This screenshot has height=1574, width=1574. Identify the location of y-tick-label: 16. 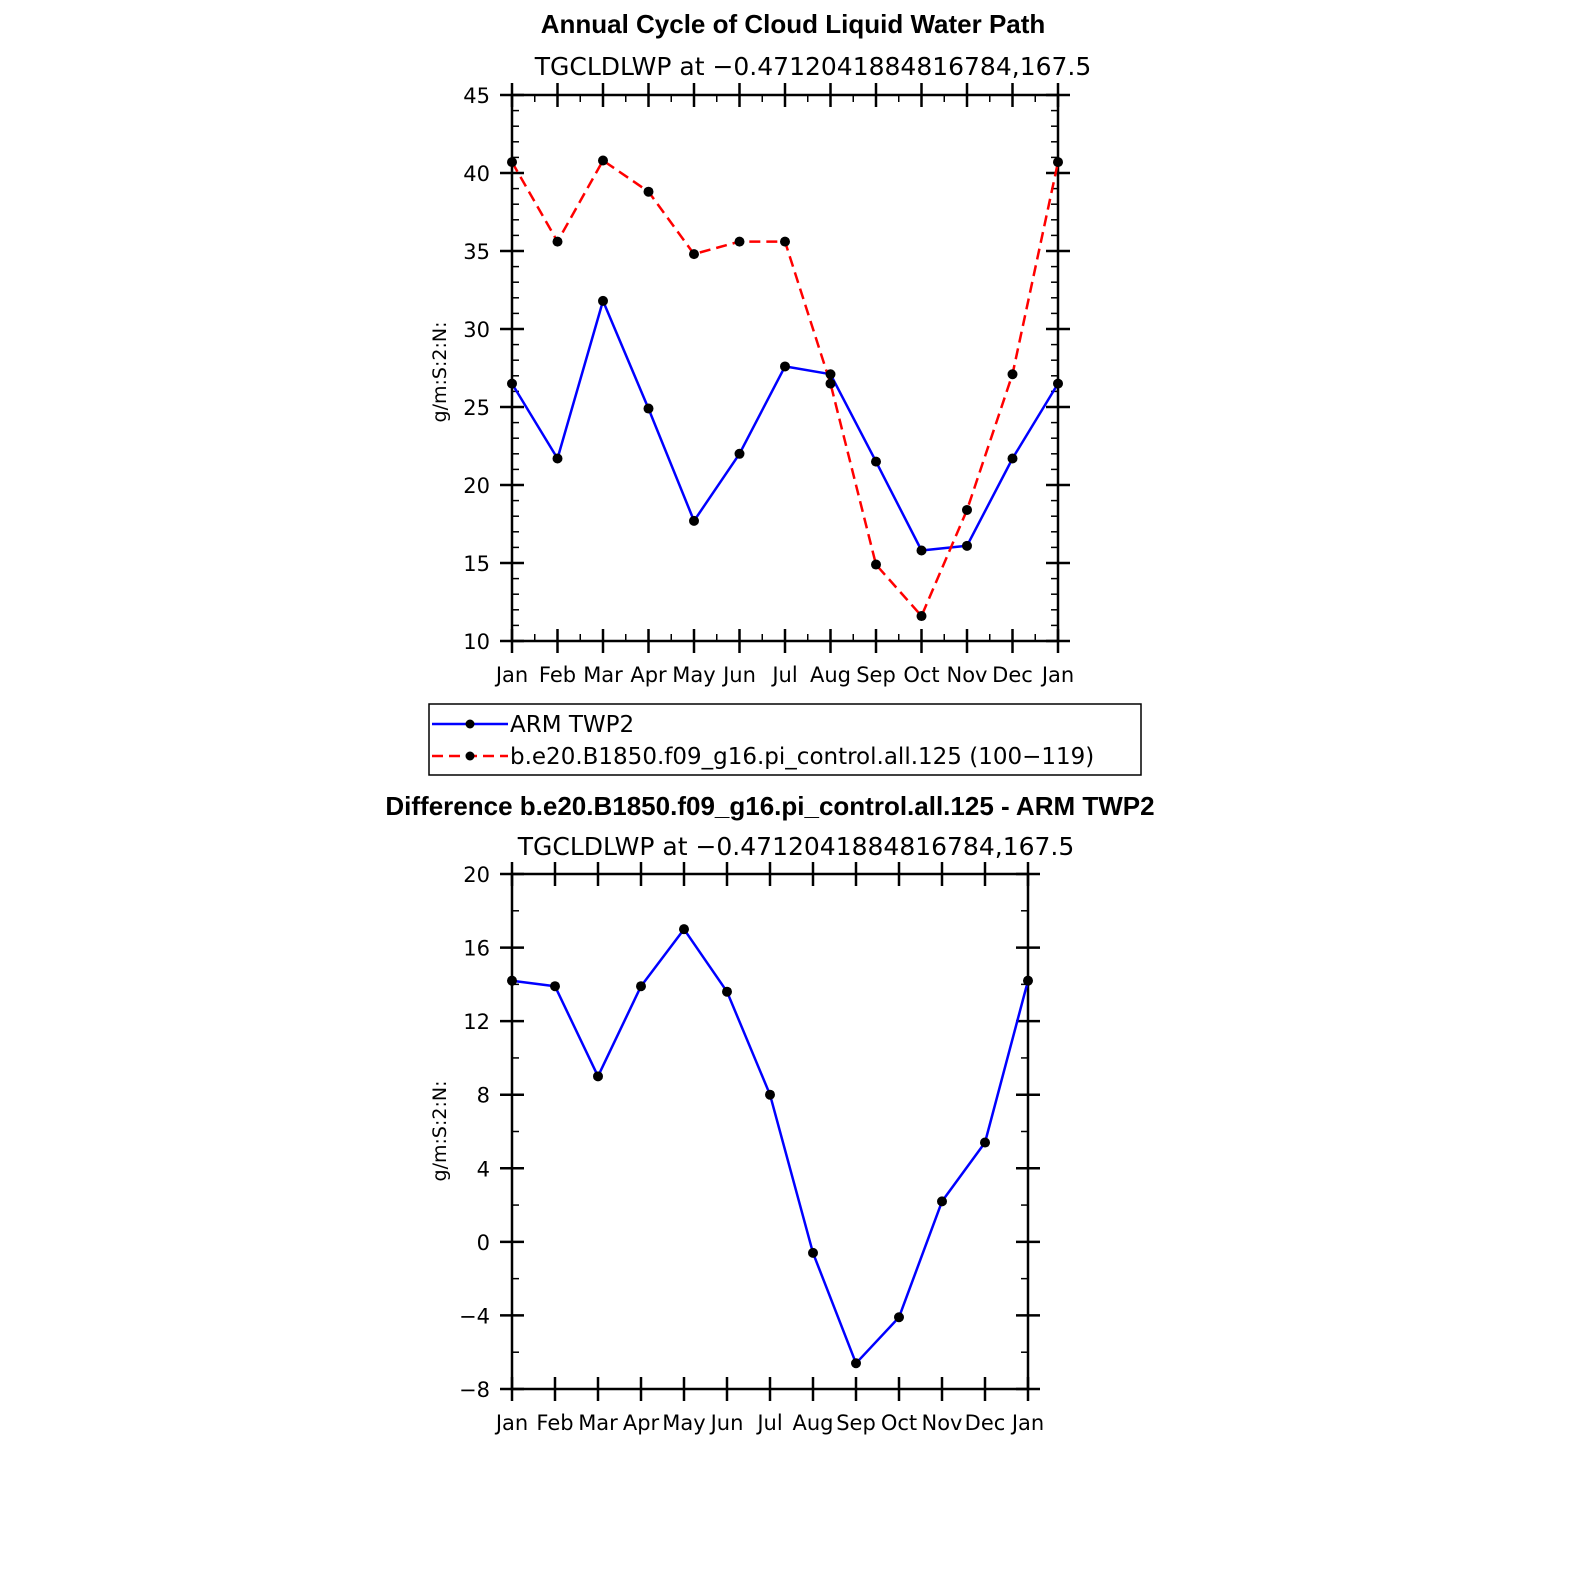
(476, 949).